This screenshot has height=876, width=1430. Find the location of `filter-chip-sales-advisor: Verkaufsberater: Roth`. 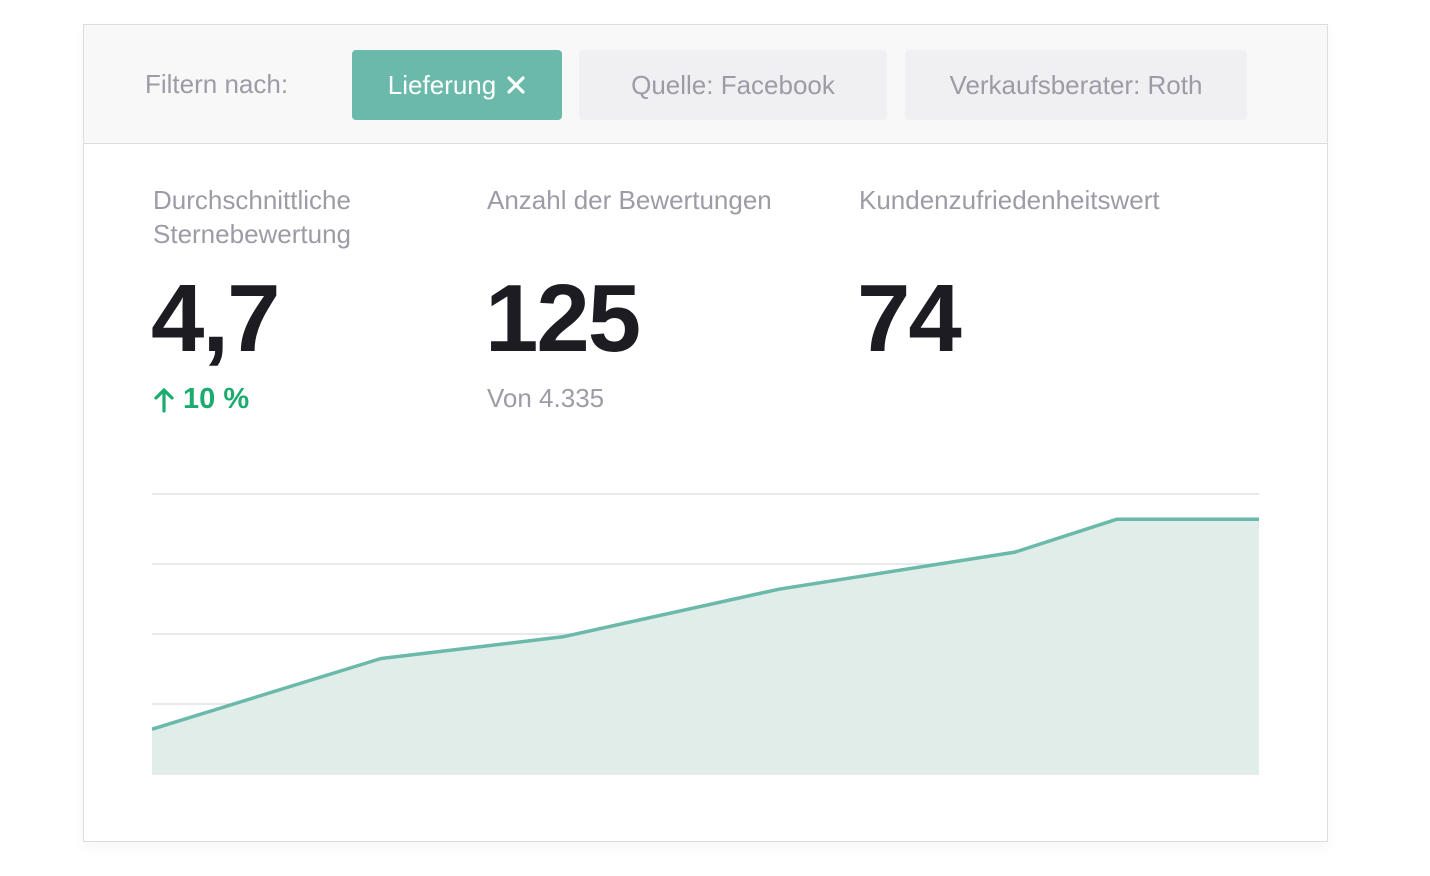

filter-chip-sales-advisor: Verkaufsberater: Roth is located at coordinates (1076, 85).